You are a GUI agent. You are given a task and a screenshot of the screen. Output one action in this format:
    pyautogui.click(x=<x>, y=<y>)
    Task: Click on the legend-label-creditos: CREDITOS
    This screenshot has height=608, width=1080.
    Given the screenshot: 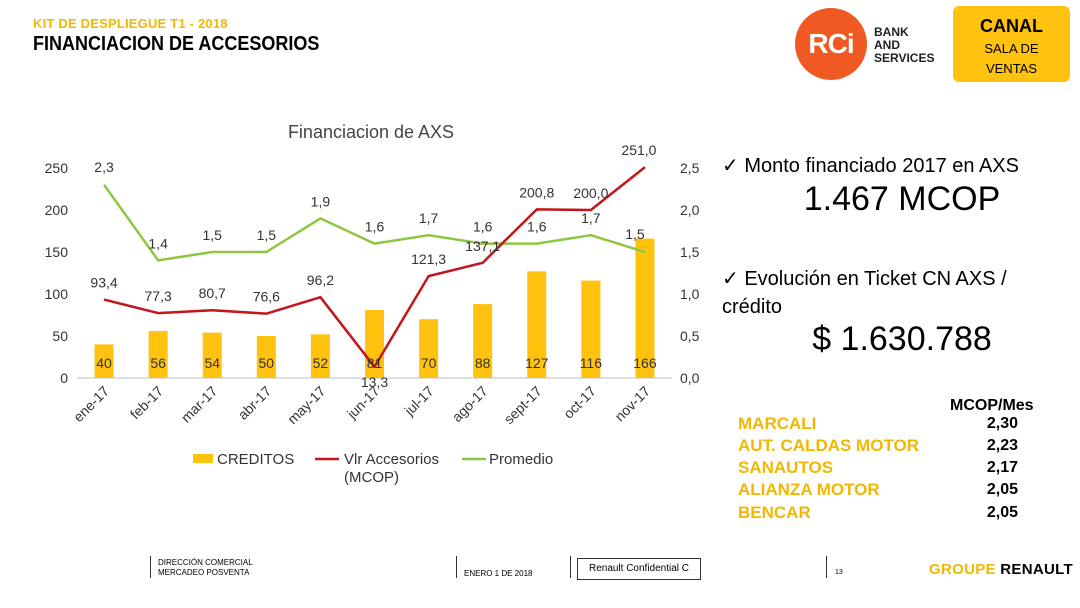 What is the action you would take?
    pyautogui.click(x=255, y=459)
    